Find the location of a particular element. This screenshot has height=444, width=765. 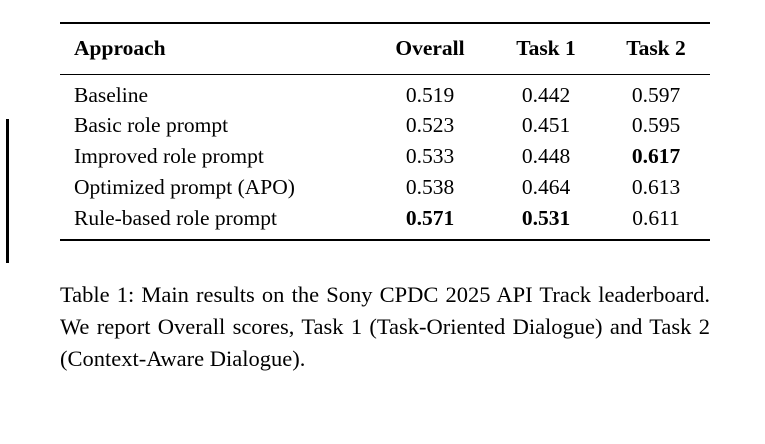

cell-task2: 0.595 is located at coordinates (656, 125).